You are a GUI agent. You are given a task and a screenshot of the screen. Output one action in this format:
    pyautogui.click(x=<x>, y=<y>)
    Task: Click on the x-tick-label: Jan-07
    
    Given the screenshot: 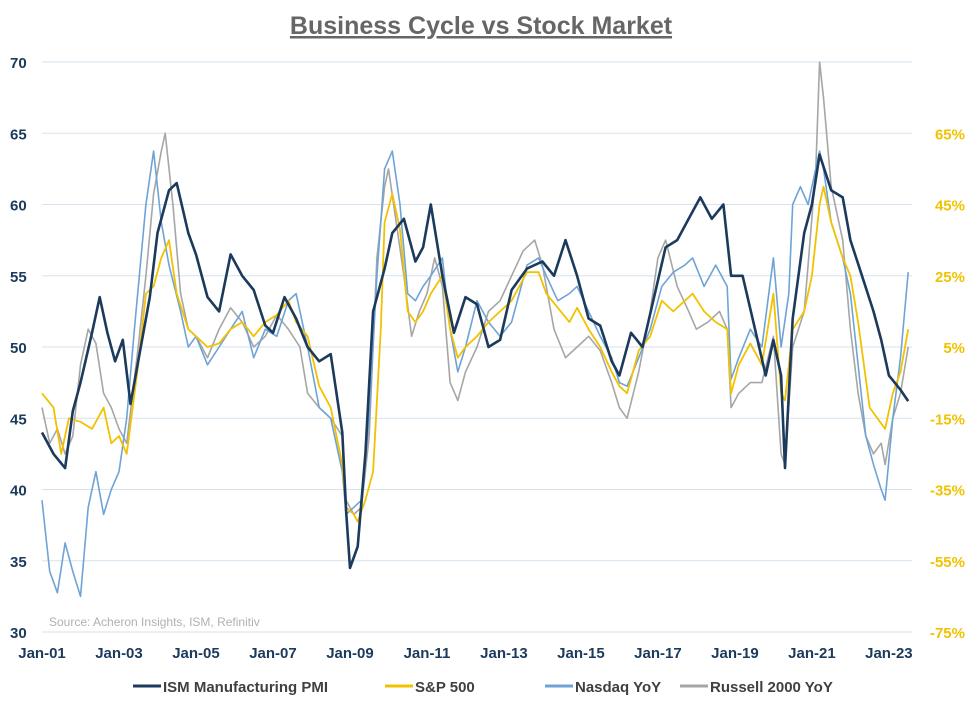 What is the action you would take?
    pyautogui.click(x=273, y=653)
    